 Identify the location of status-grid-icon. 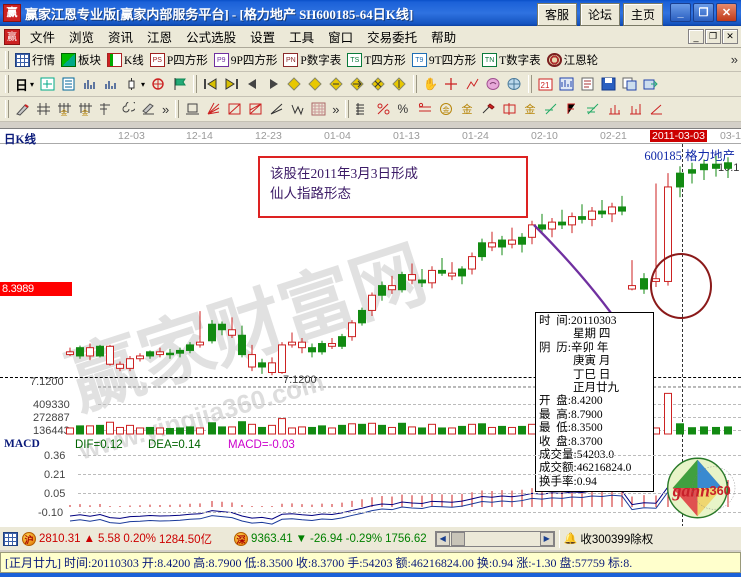
(10, 538).